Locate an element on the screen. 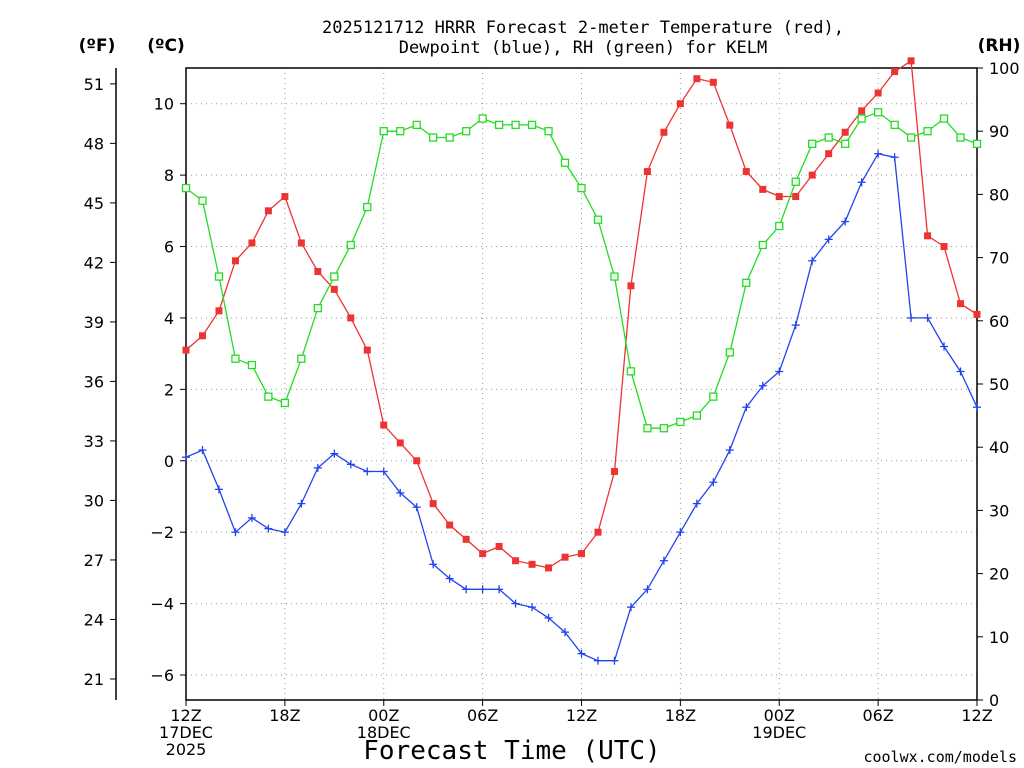 The image size is (1024, 768). rh-tick-label: 50 is located at coordinates (999, 384).